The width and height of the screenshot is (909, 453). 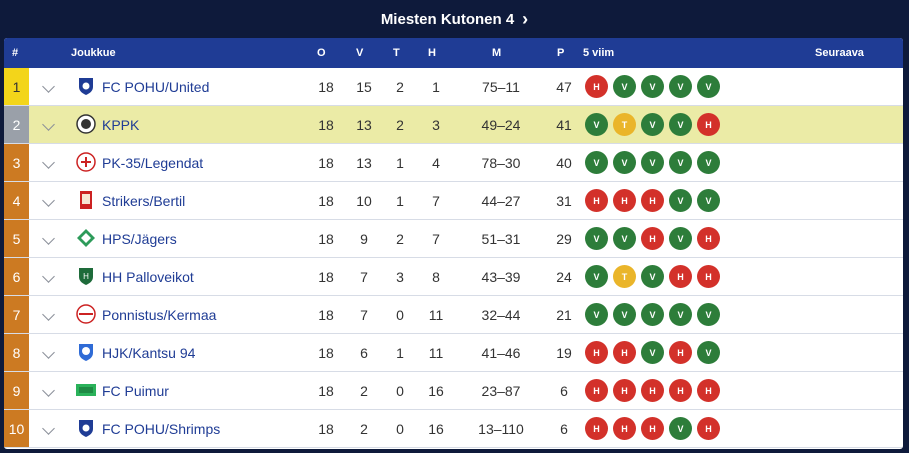 I want to click on league-title: Miesten Kutonen 4, so click(x=447, y=19).